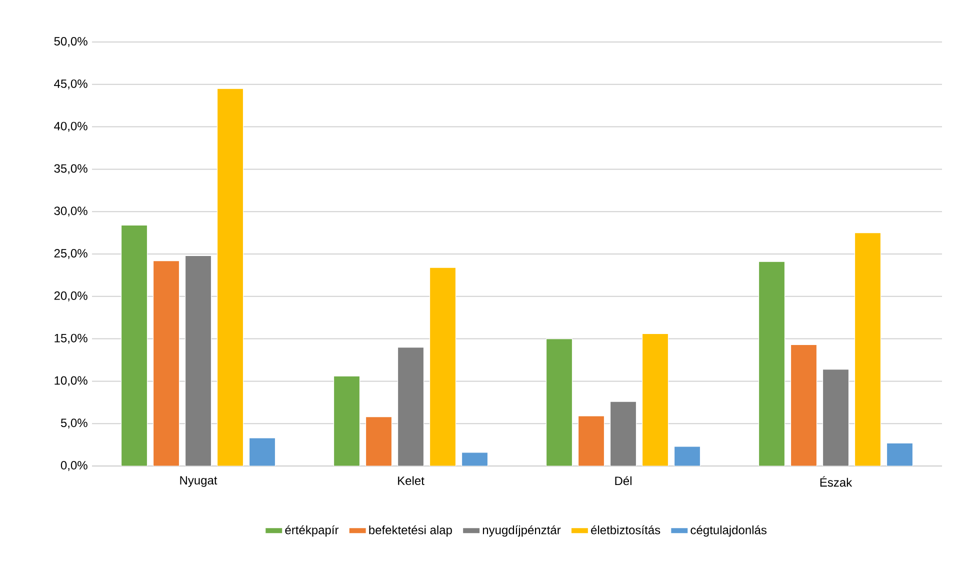 The image size is (956, 583). I want to click on legend-label: értékpapír, so click(312, 531).